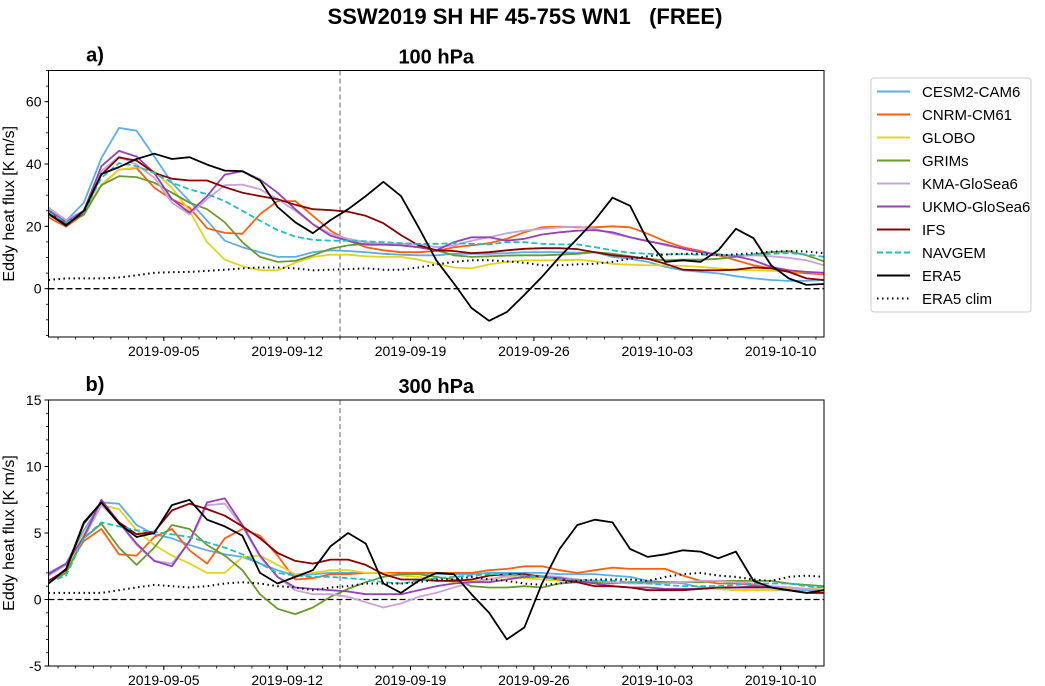  I want to click on panel-label: a), so click(95, 56).